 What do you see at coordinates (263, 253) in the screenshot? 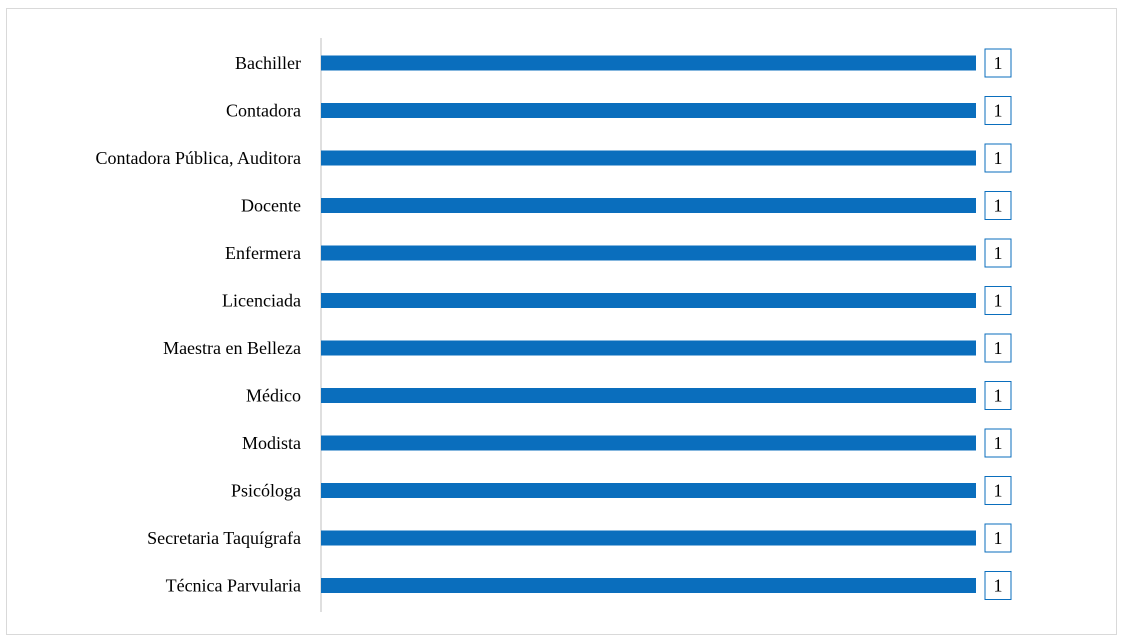
I see `category-label: Enfermera` at bounding box center [263, 253].